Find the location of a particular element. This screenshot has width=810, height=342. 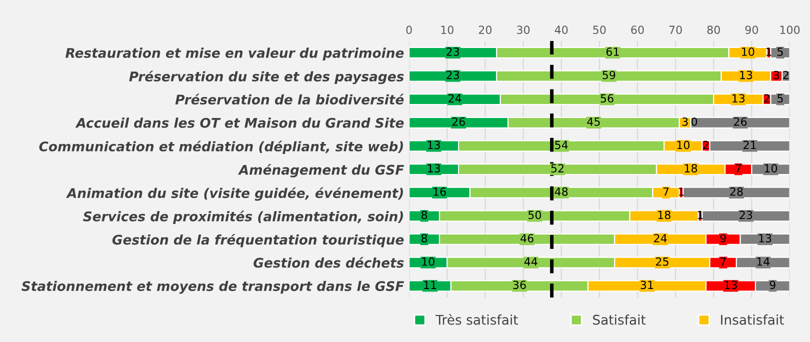

y-tick-label: Accueil dans les OT et Maison du Grand Site is located at coordinates (239, 123).